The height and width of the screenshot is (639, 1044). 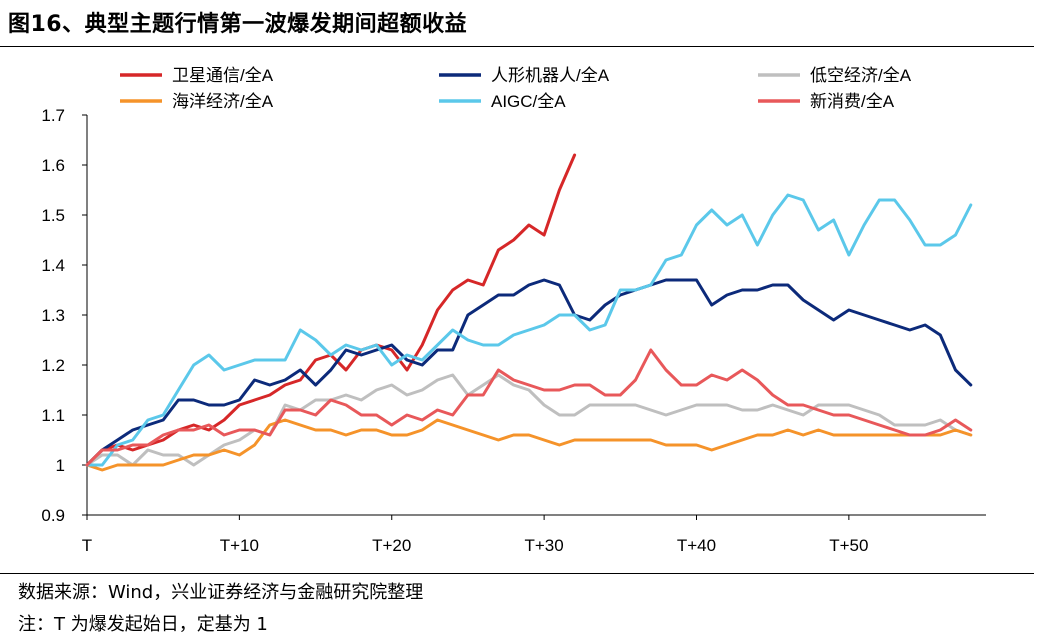 I want to click on chart-title: 图16、典型主题行情第一波爆发期间超额收益, so click(x=238, y=24).